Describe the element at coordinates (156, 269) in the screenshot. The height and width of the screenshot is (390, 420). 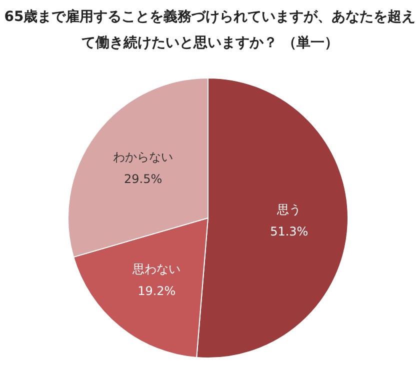
I see `slice-label: 思わない` at that location.